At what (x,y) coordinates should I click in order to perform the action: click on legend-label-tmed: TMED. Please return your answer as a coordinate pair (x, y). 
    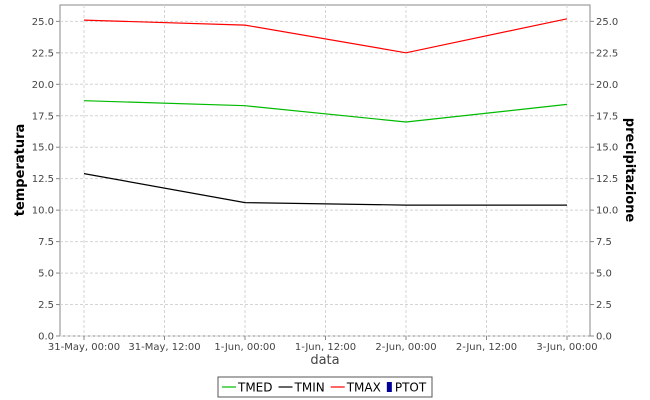
    Looking at the image, I should click on (255, 388).